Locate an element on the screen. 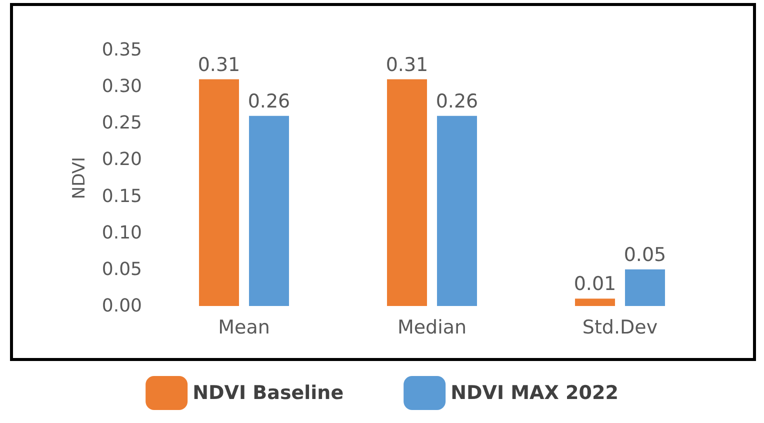  y-tick-label: 0.00 is located at coordinates (122, 306).